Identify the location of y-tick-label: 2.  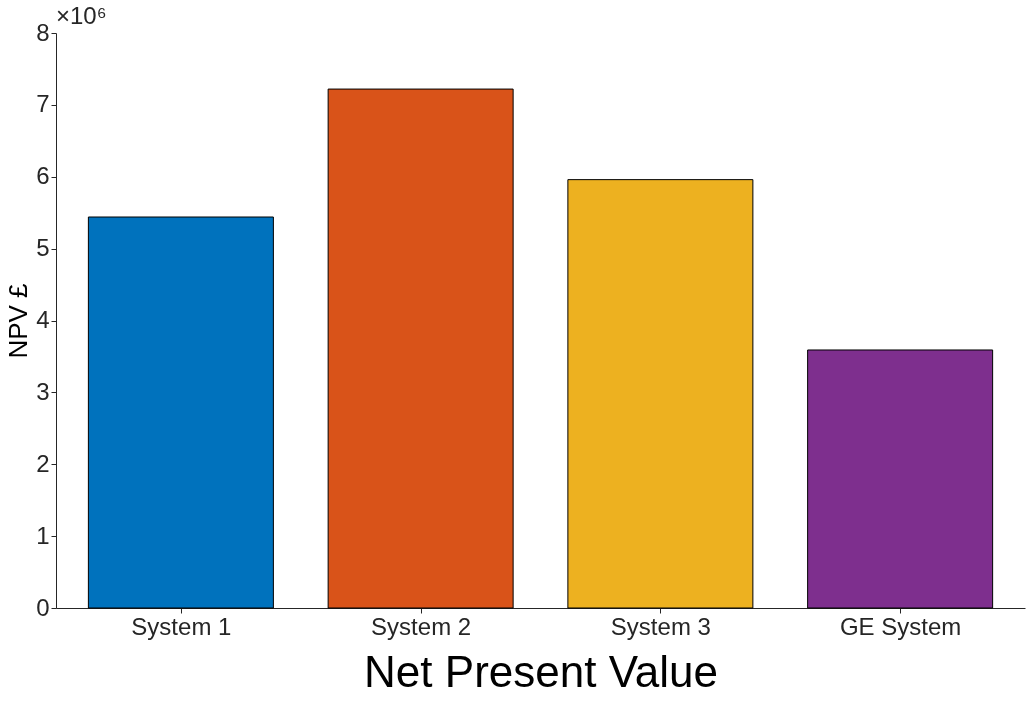
(43, 463).